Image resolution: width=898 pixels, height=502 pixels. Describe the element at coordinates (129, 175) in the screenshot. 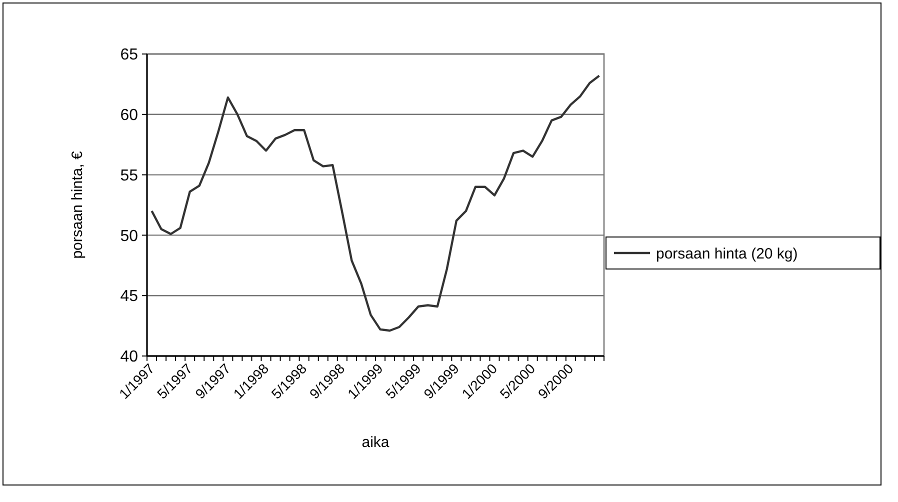

I see `y-tick-label: 55` at that location.